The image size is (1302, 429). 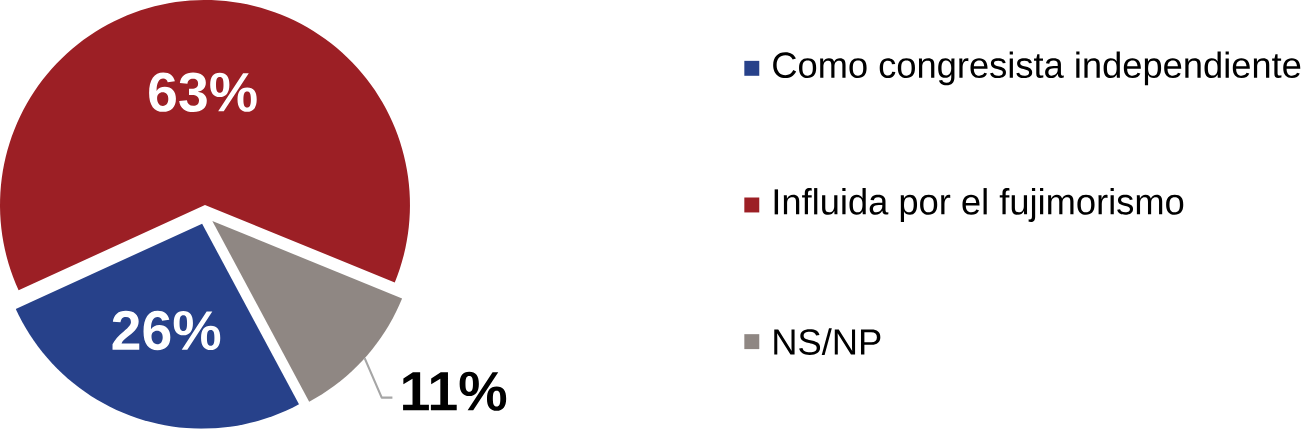 I want to click on legend-label: Influida por el fujimorismo, so click(x=979, y=205).